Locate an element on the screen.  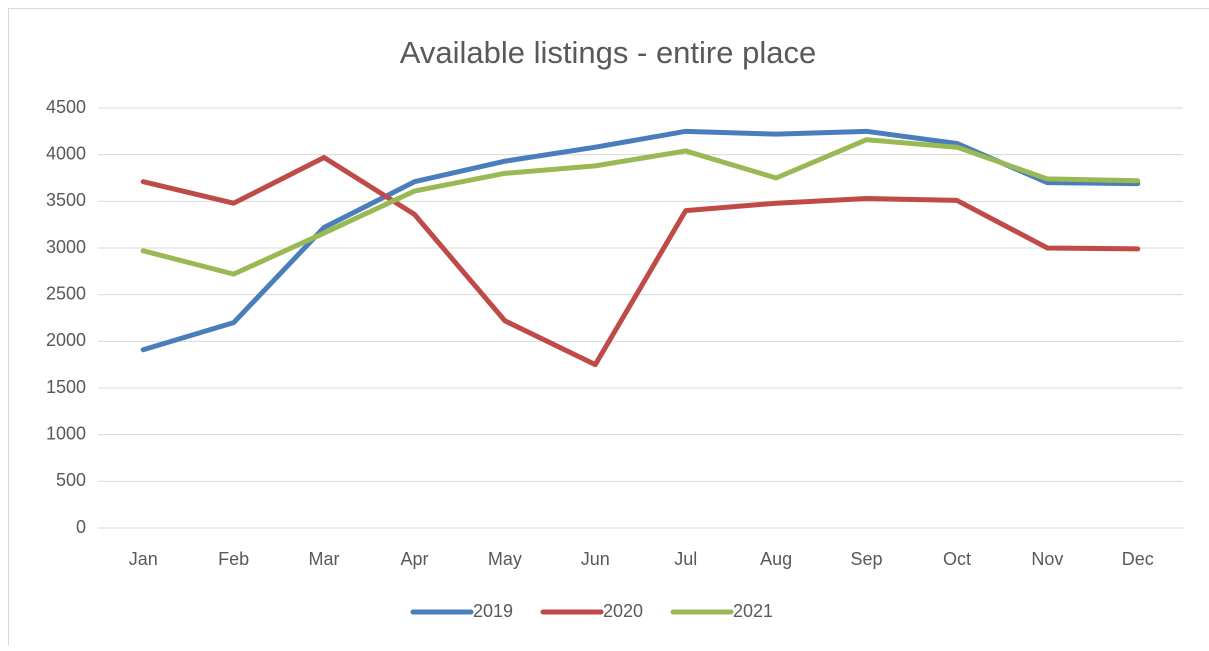
y-tick-label: 3500 is located at coordinates (66, 200).